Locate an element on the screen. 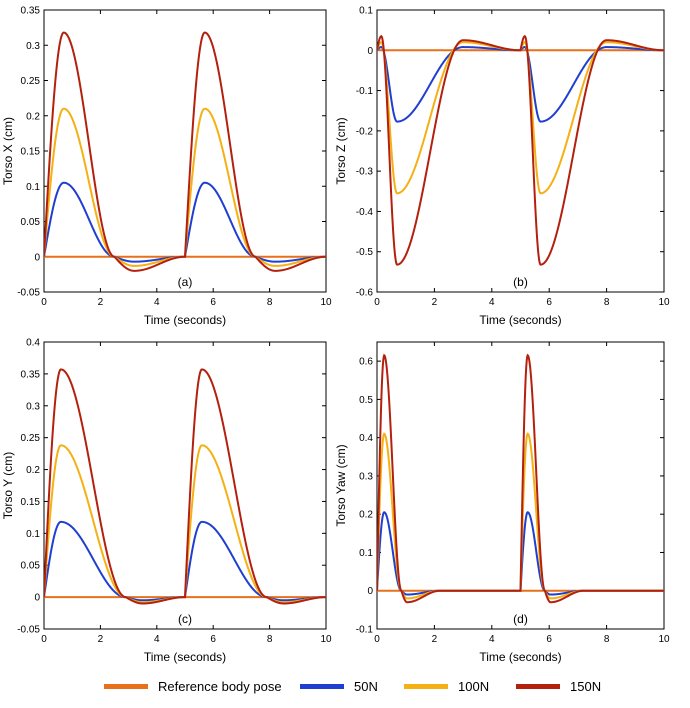  legend-item-150n: 150N is located at coordinates (558, 686).